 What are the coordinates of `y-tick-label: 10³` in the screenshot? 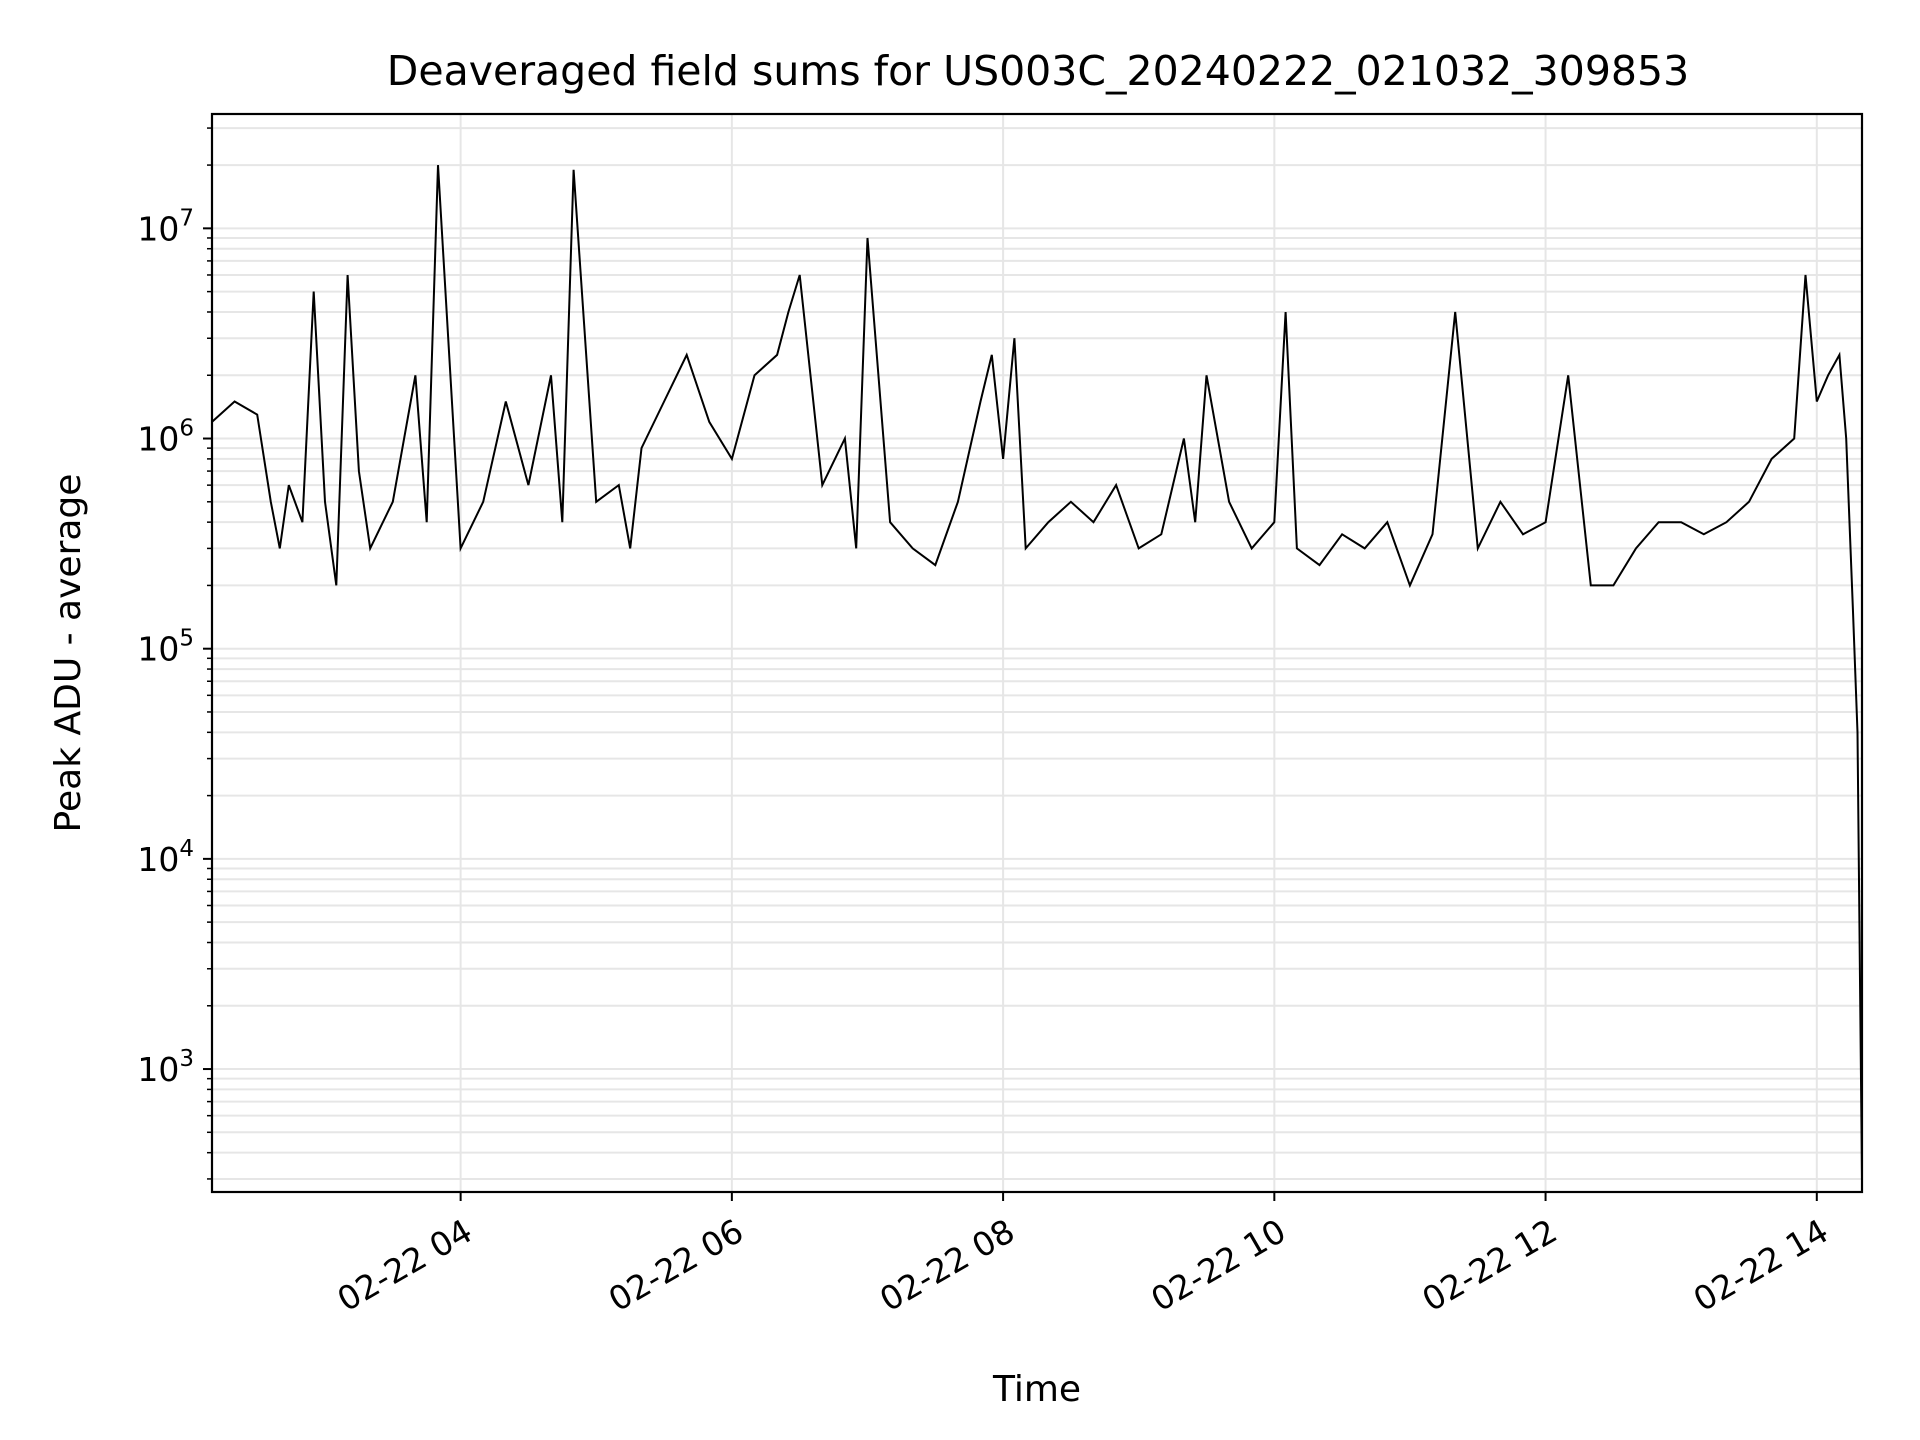 It's located at (165, 1067).